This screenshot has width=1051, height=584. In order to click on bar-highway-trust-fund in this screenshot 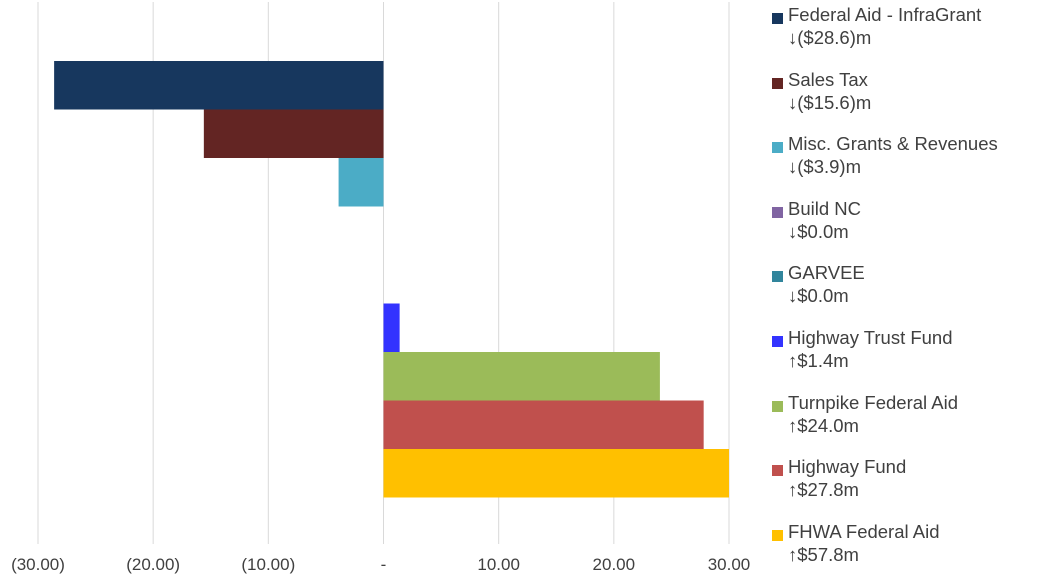, I will do `click(391, 327)`.